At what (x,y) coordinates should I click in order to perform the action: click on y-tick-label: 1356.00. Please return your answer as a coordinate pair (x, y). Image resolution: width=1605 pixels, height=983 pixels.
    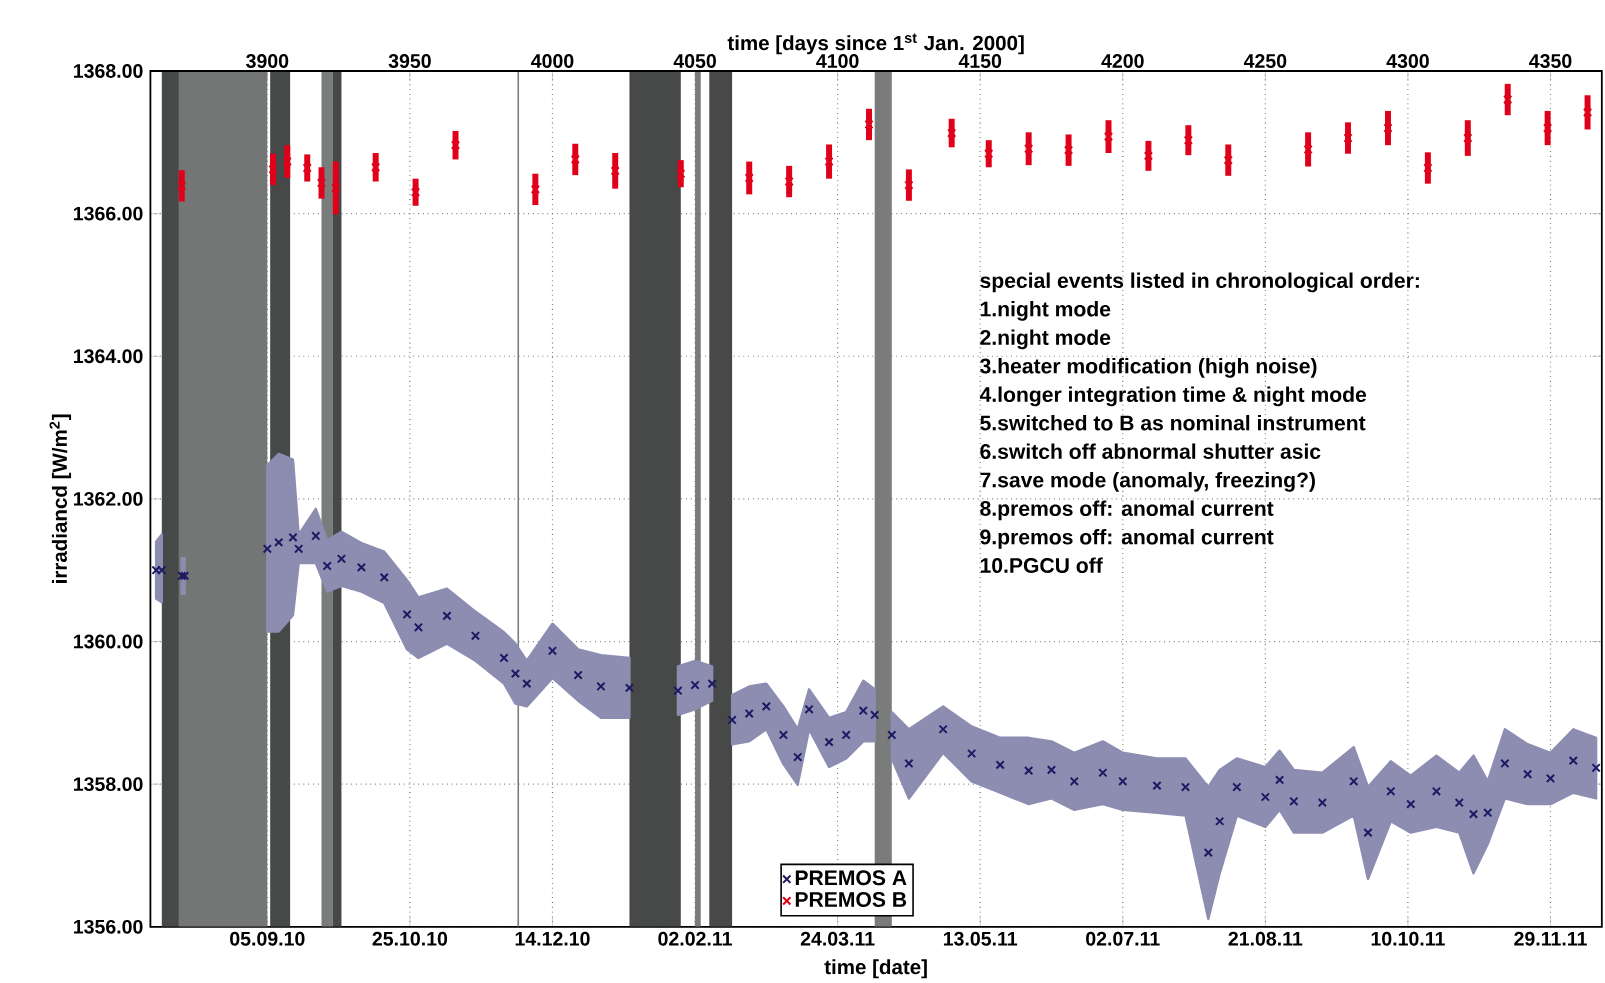
    Looking at the image, I should click on (108, 926).